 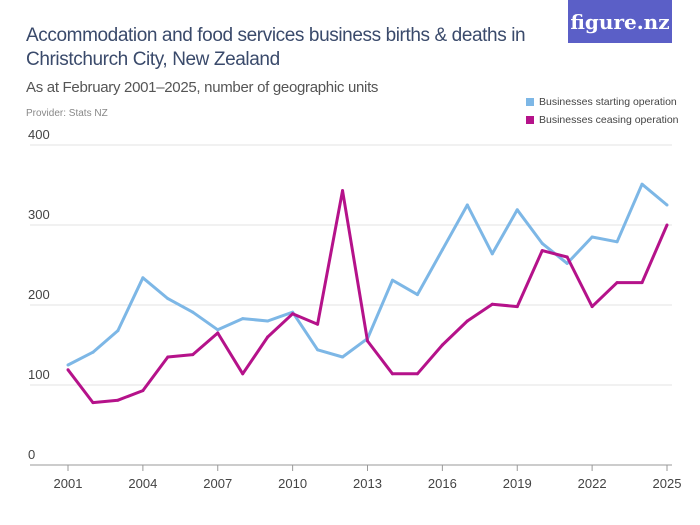 I want to click on y-tick-label: 400, so click(x=39, y=134).